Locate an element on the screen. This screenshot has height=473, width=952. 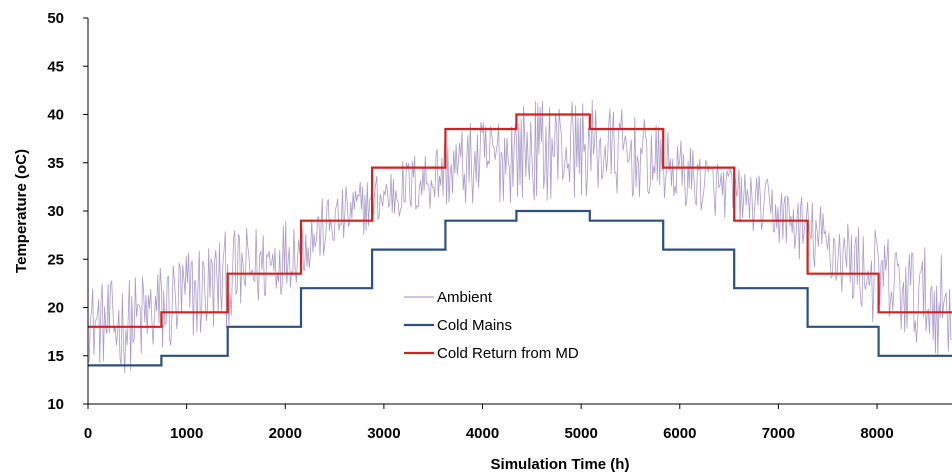
y-tick-label: 20 is located at coordinates (55, 308).